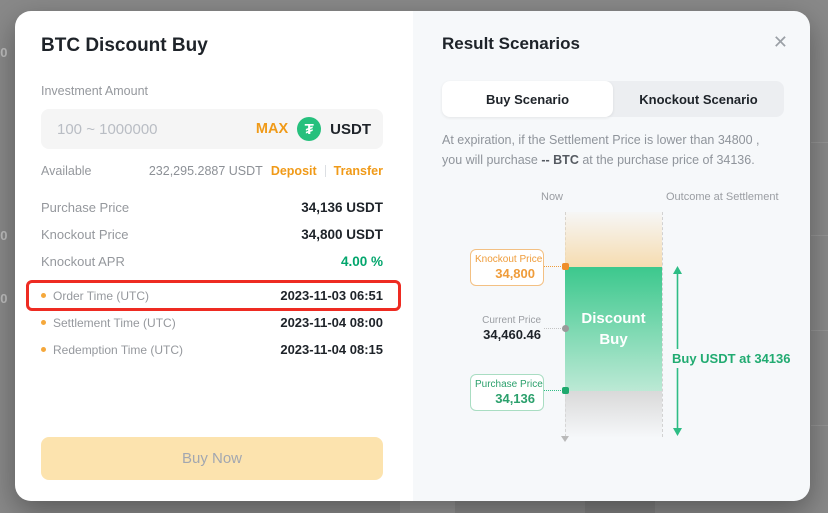  Describe the element at coordinates (509, 384) in the screenshot. I see `purchase-callout-label: Purchase Price` at that location.